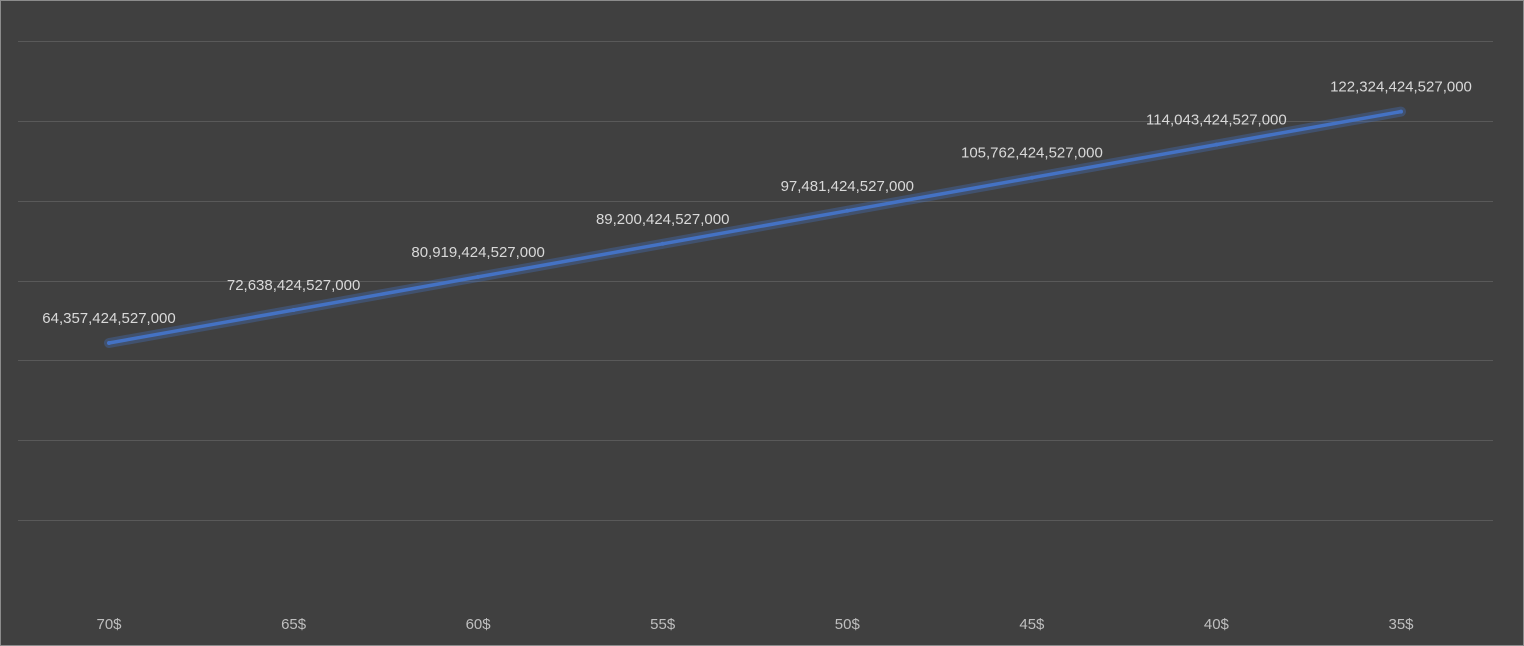 The width and height of the screenshot is (1524, 646). What do you see at coordinates (1032, 624) in the screenshot?
I see `x-tick-label-5: 45$` at bounding box center [1032, 624].